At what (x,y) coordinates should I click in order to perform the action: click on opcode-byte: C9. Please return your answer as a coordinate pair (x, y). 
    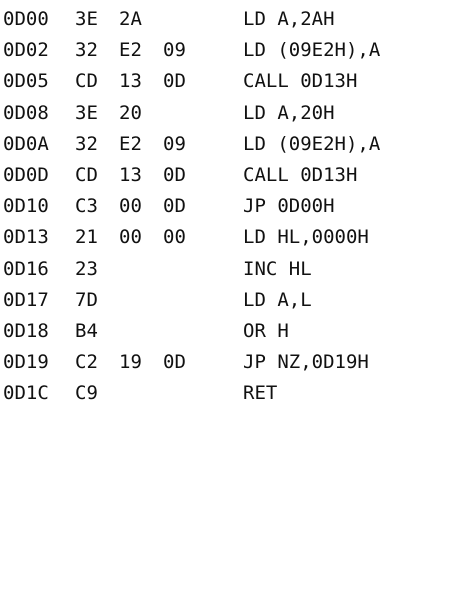
    Looking at the image, I should click on (86, 393).